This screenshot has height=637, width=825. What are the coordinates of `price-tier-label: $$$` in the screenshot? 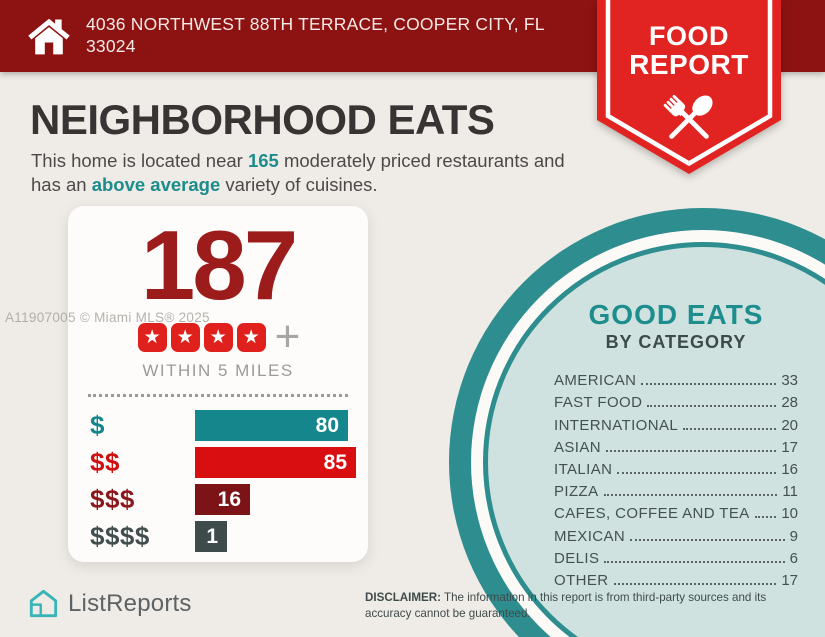 It's located at (112, 499).